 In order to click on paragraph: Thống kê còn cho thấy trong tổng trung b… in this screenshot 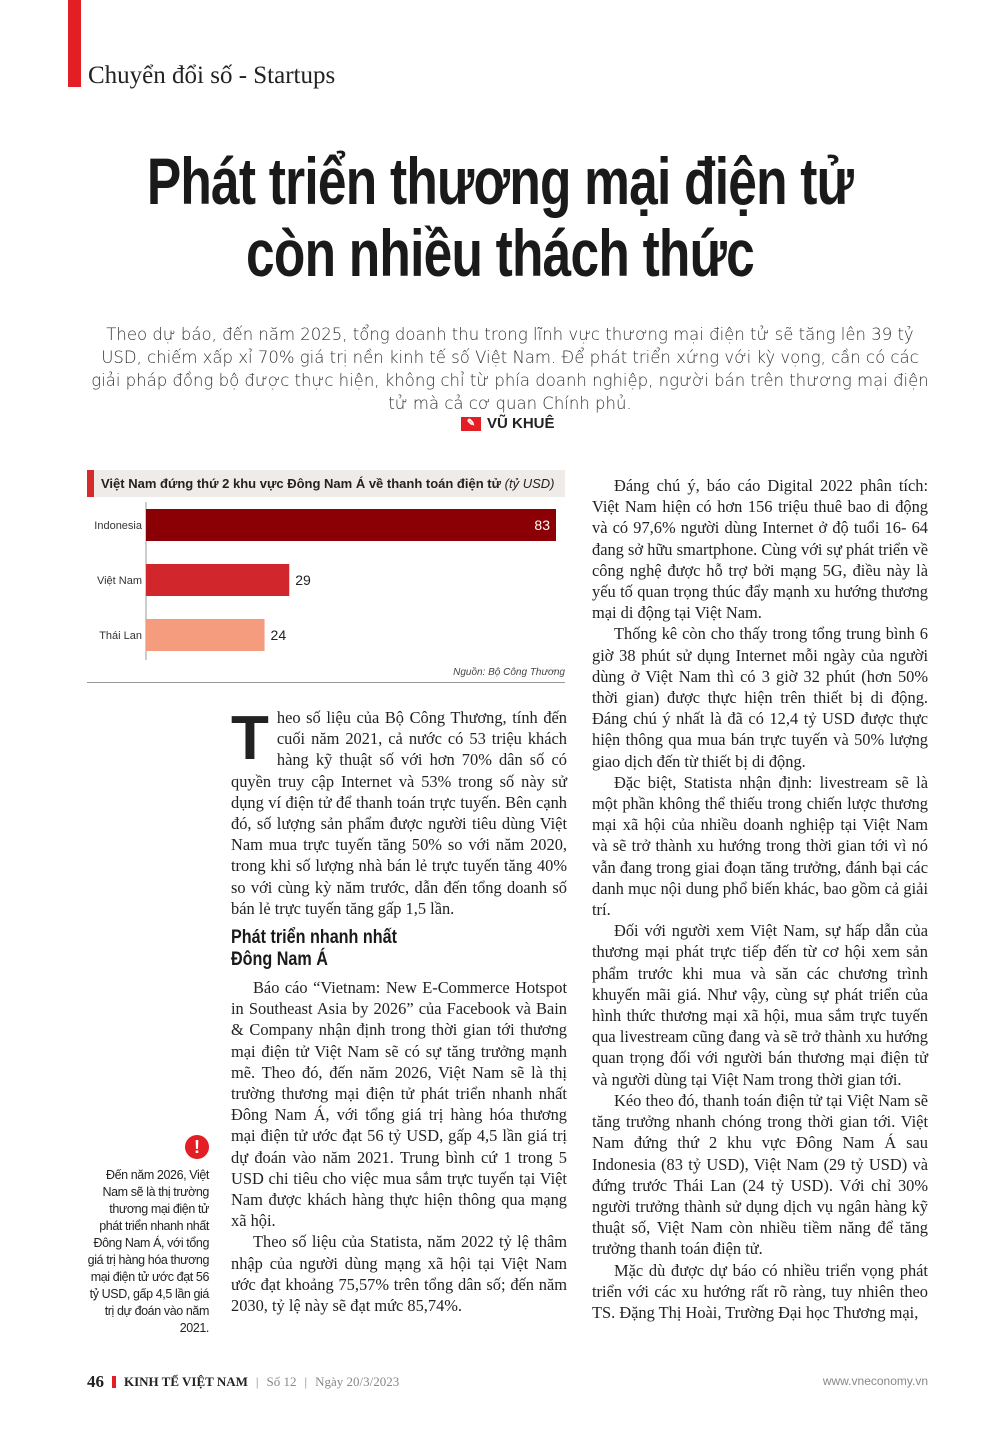, I will do `click(760, 697)`.